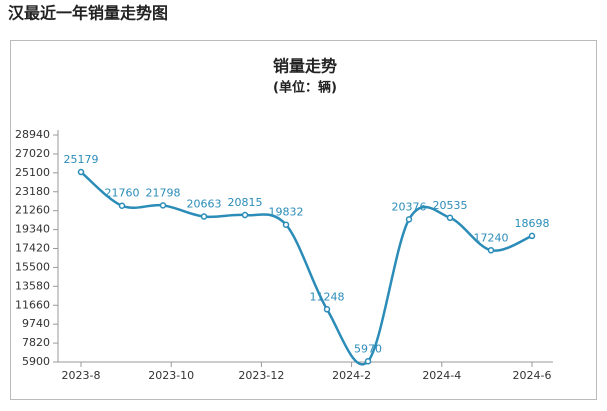  Describe the element at coordinates (286, 212) in the screenshot. I see `value-label: 19832` at that location.